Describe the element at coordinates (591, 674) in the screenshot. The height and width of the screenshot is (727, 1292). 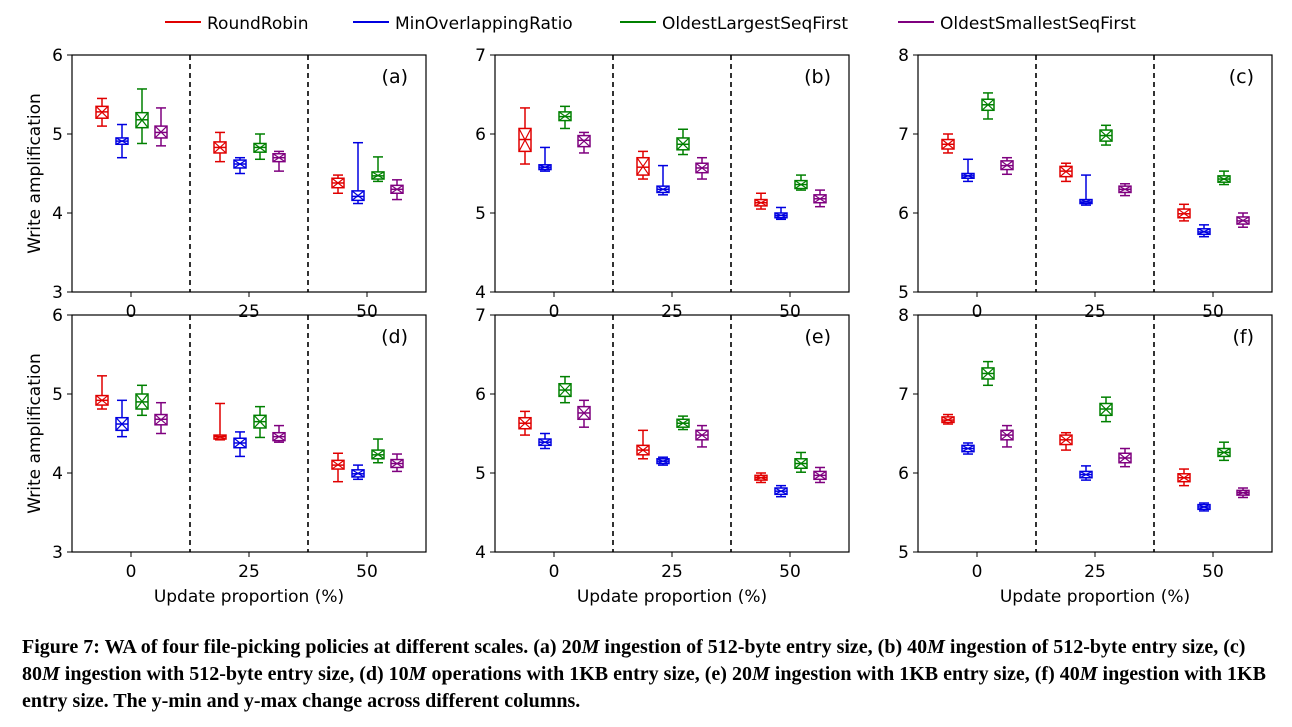
I see `caption-part-5: operations with 1KB entry size, (e) 20` at that location.